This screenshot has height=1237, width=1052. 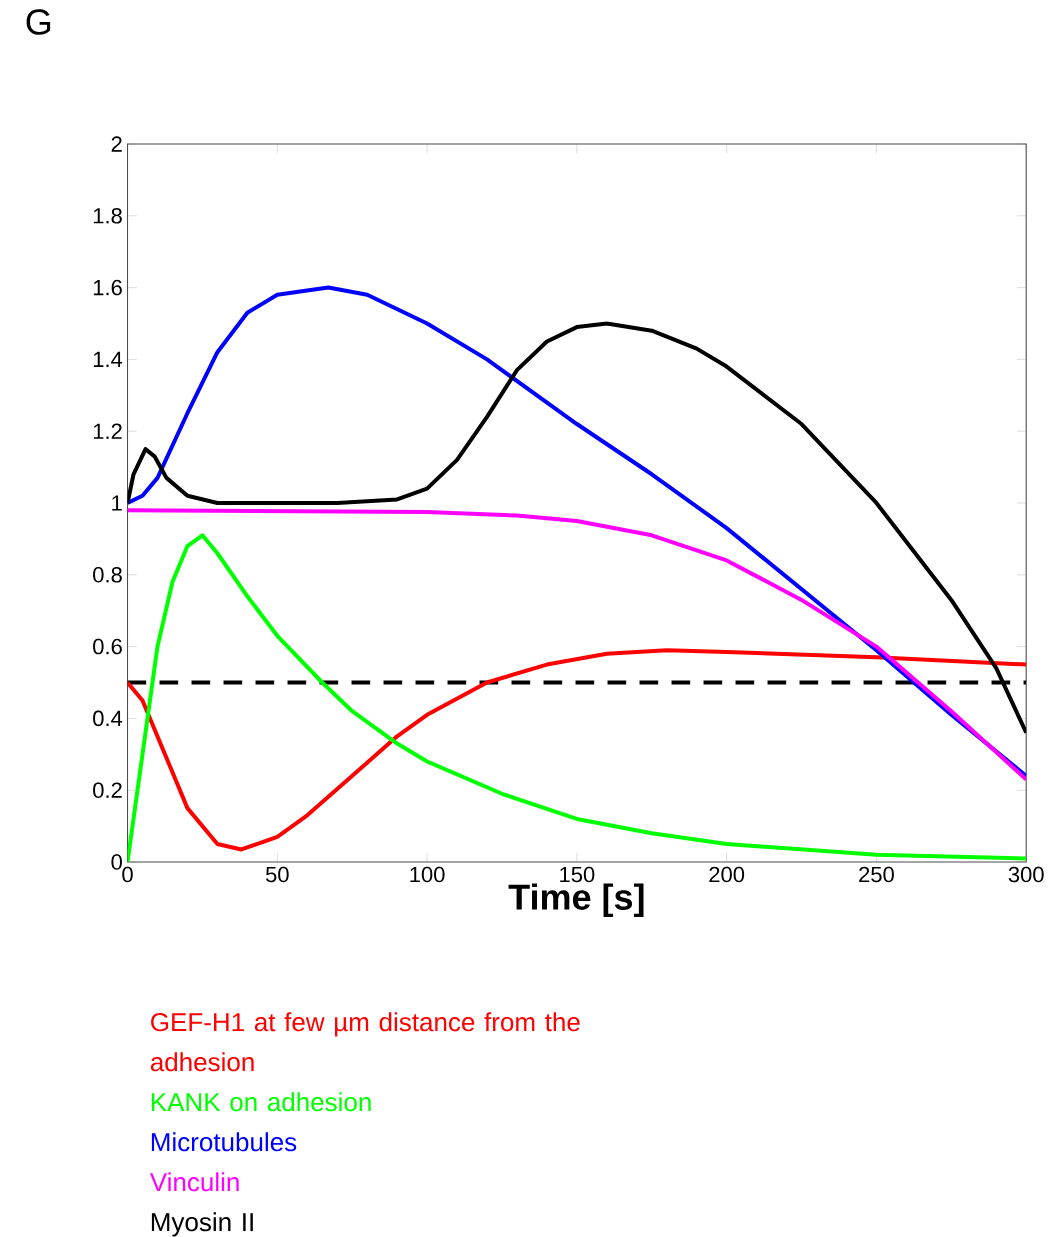 What do you see at coordinates (194, 1182) in the screenshot?
I see `text: Vinculin` at bounding box center [194, 1182].